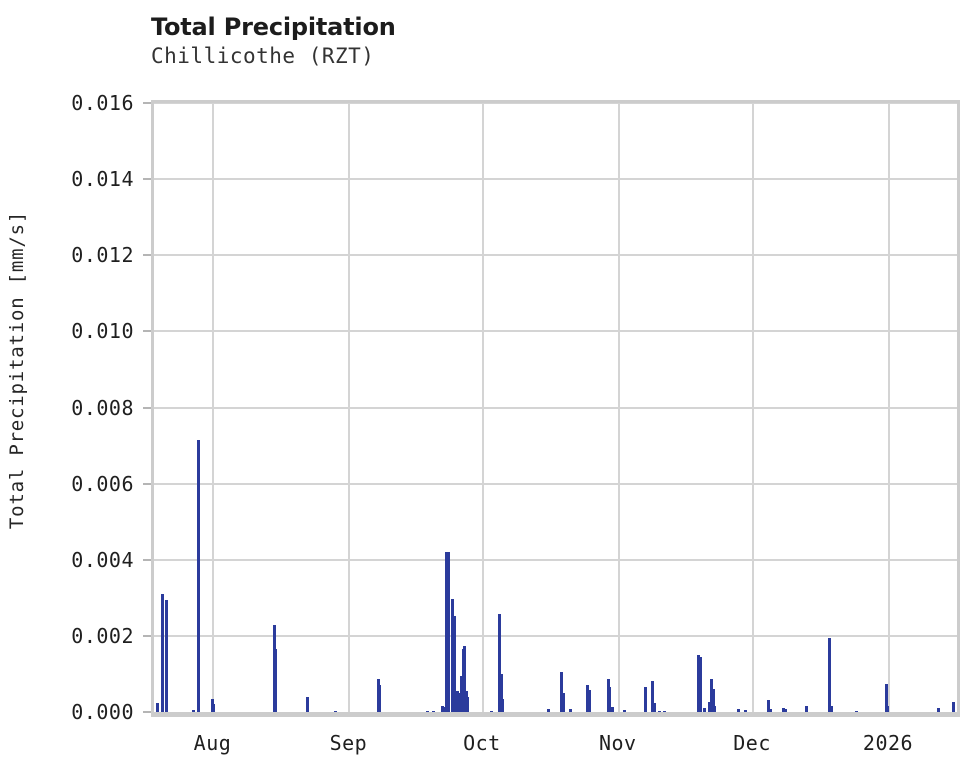 This screenshot has height=780, width=980. I want to click on page-title: Total Precipitation, so click(273, 27).